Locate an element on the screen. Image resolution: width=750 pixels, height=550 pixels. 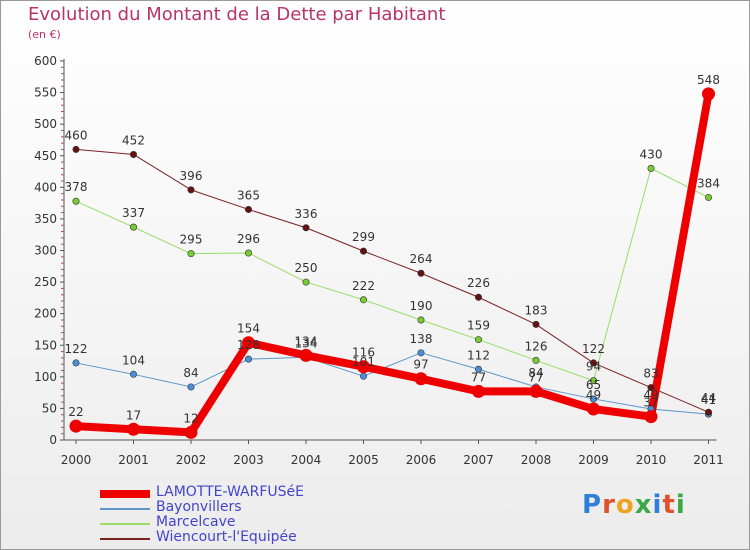
data-label: 65 is located at coordinates (593, 385).